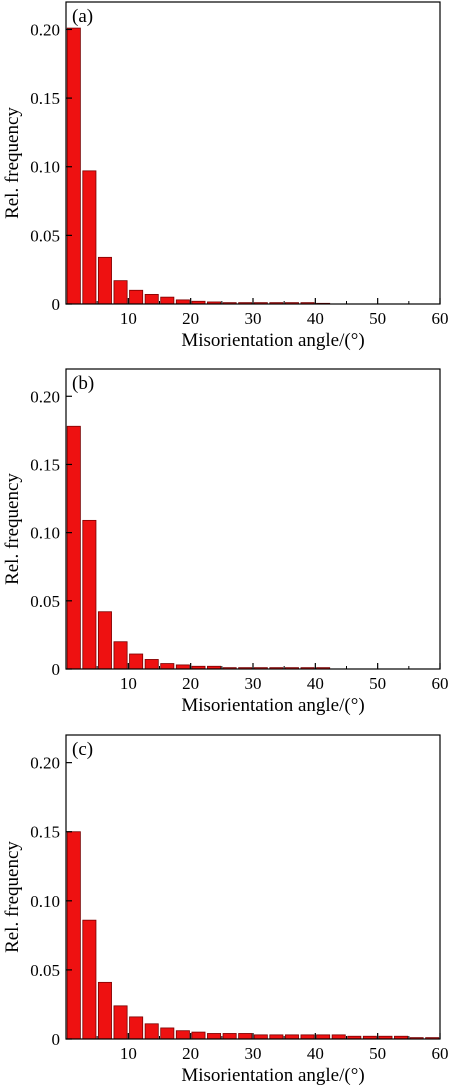  Describe the element at coordinates (82, 749) in the screenshot. I see `panel-label: (c)` at that location.